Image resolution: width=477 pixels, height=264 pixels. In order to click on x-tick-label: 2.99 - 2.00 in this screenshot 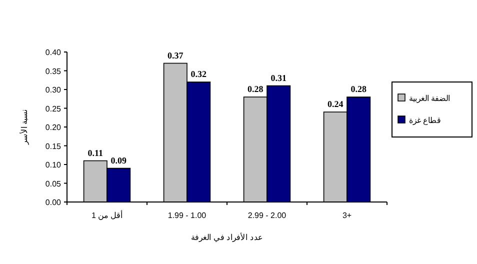, I will do `click(267, 215)`.